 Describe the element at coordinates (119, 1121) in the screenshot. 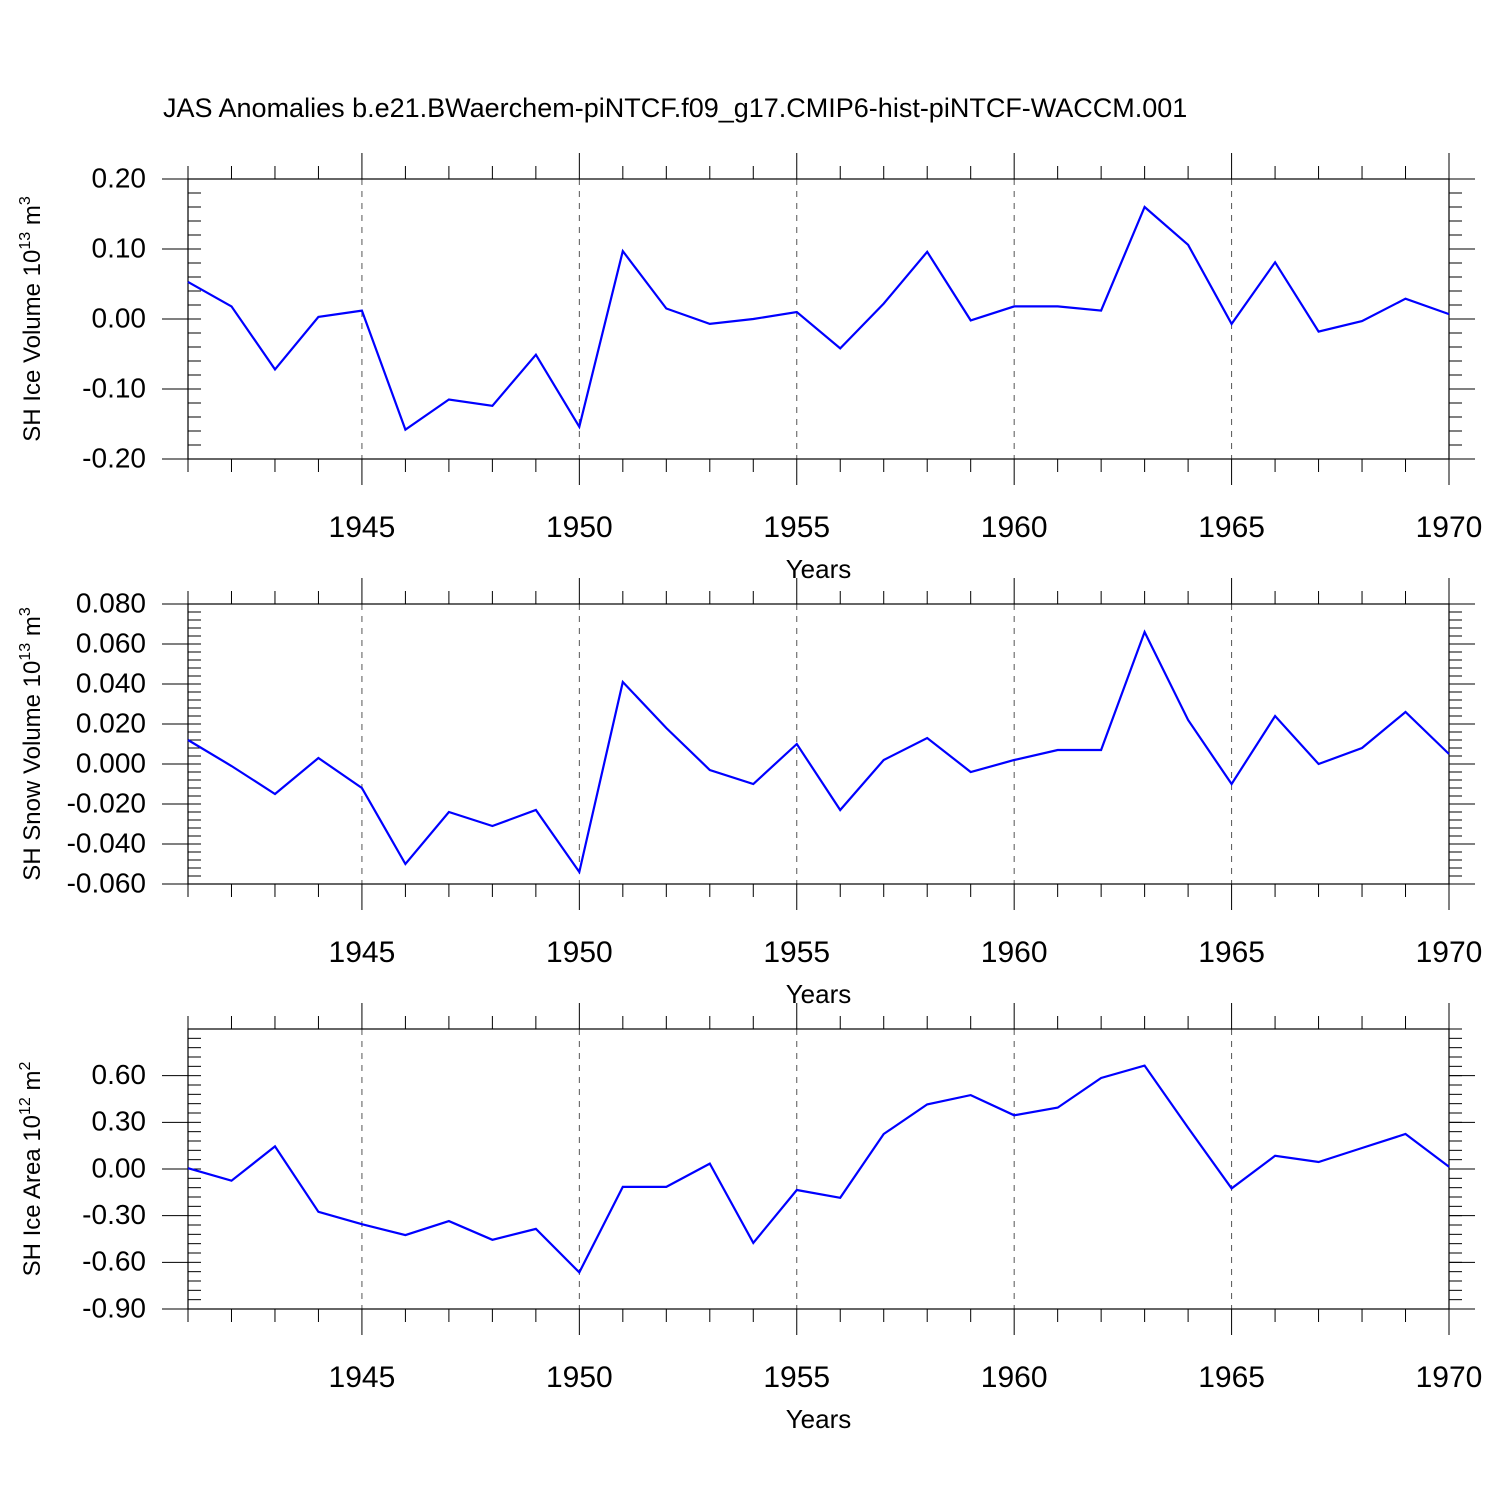

I see `y-tick-label: 0.30` at that location.